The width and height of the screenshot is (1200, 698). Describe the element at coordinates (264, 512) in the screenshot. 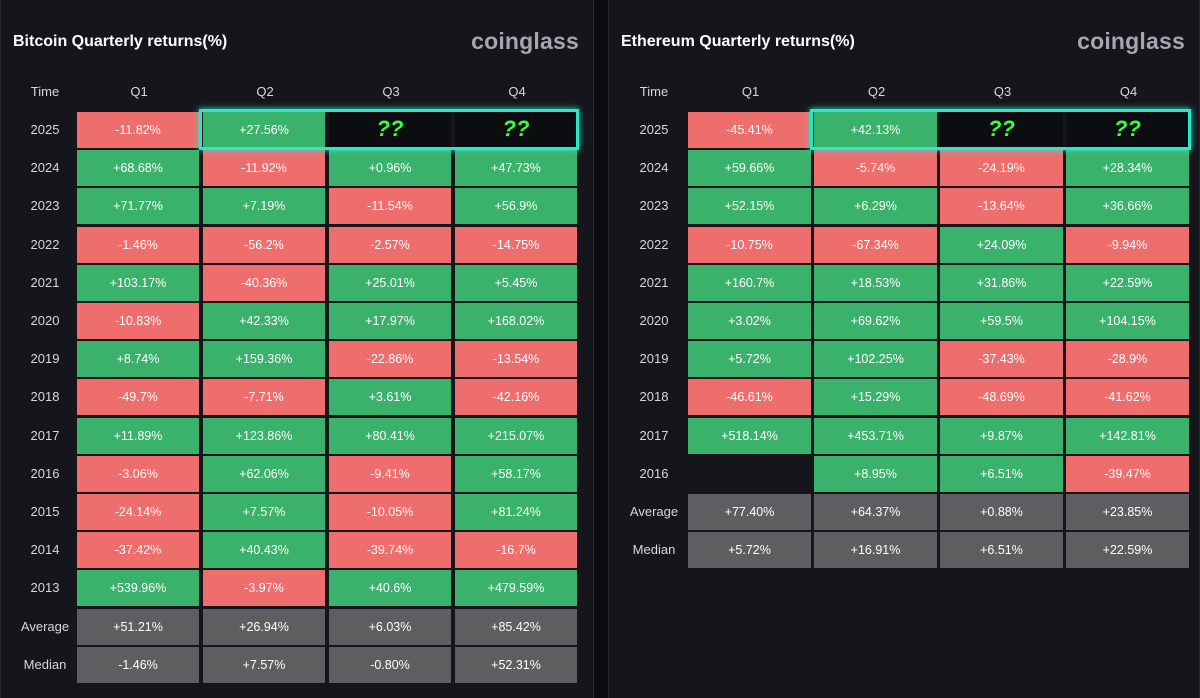

I see `return-cell: +7.57%` at that location.